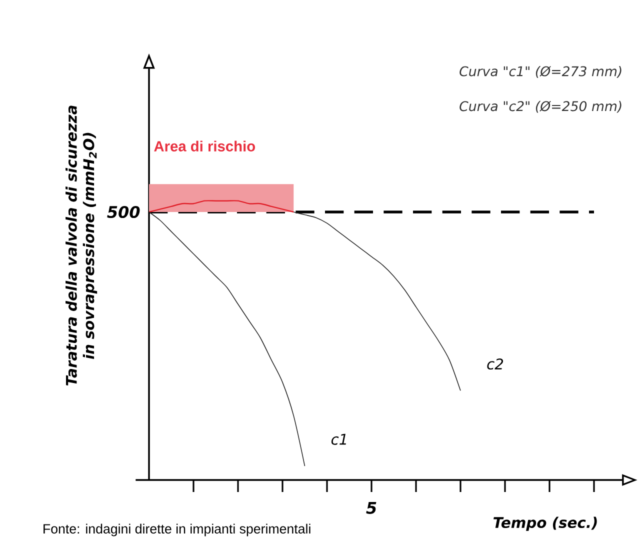  Describe the element at coordinates (371, 508) in the screenshot. I see `text: 5` at that location.